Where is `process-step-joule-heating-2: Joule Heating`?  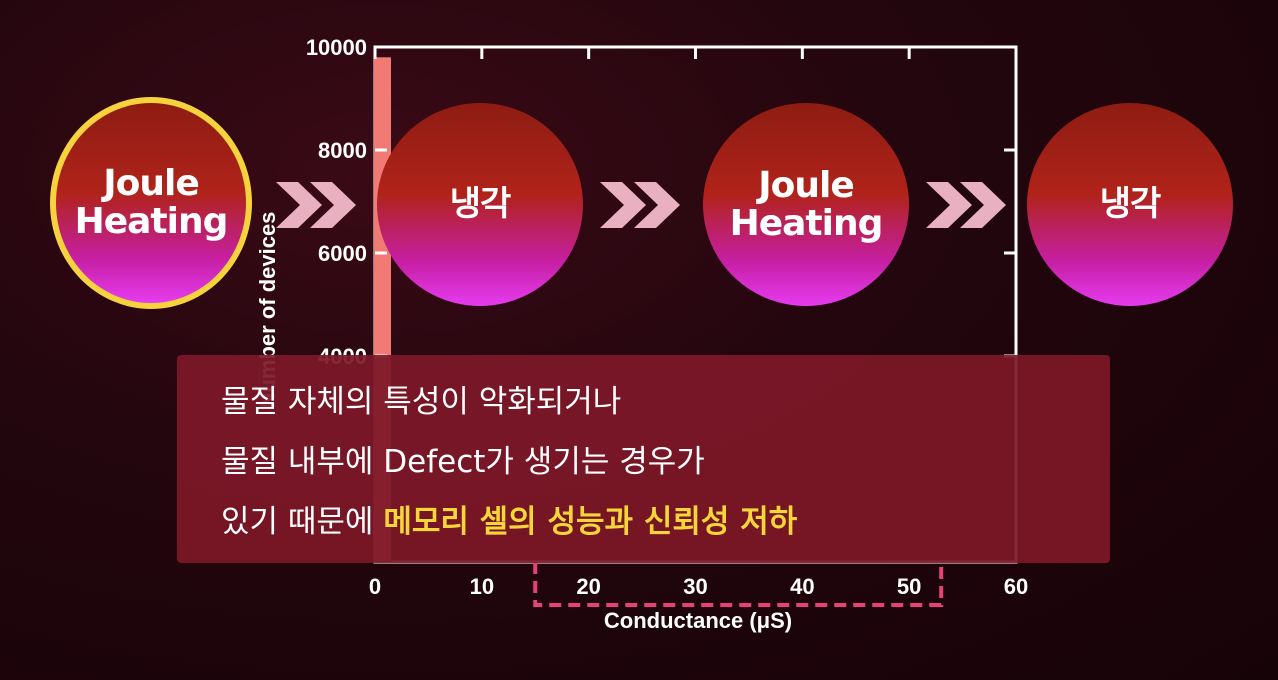
process-step-joule-heating-2: Joule Heating is located at coordinates (806, 204).